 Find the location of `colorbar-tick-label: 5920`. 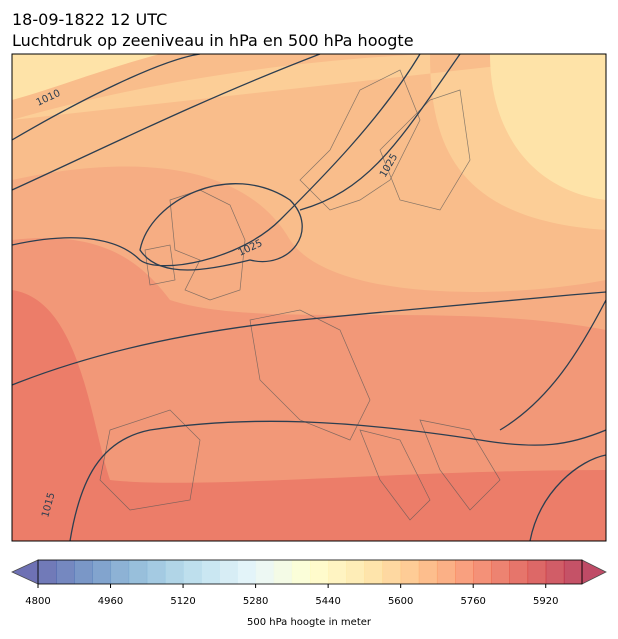

colorbar-tick-label: 5920 is located at coordinates (545, 601).